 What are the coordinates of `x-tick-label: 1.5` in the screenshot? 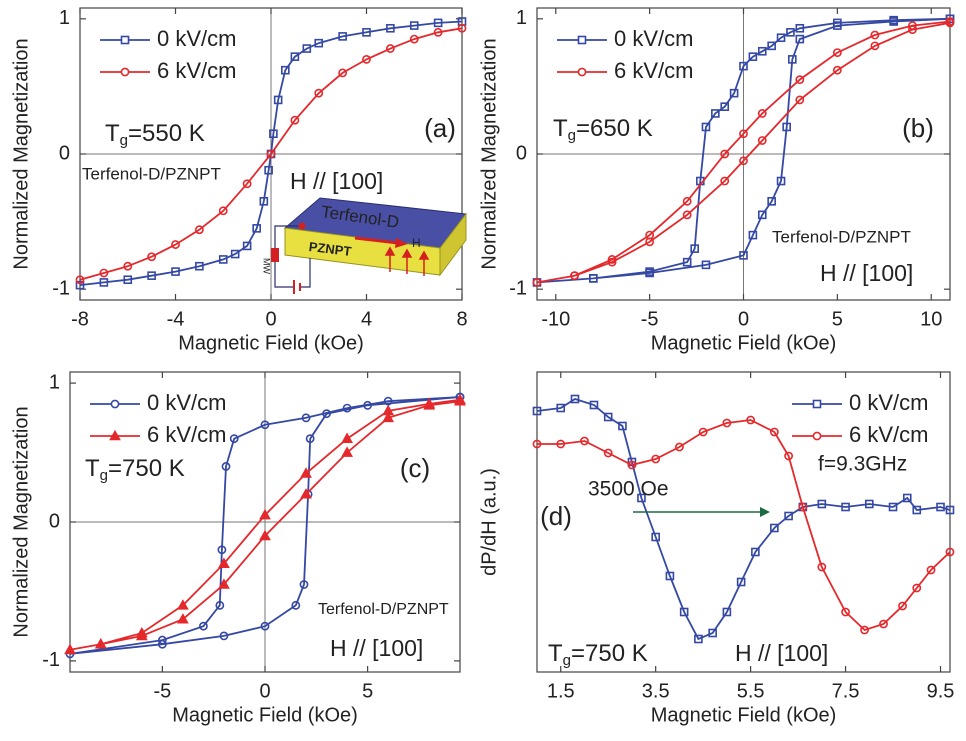 It's located at (561, 691).